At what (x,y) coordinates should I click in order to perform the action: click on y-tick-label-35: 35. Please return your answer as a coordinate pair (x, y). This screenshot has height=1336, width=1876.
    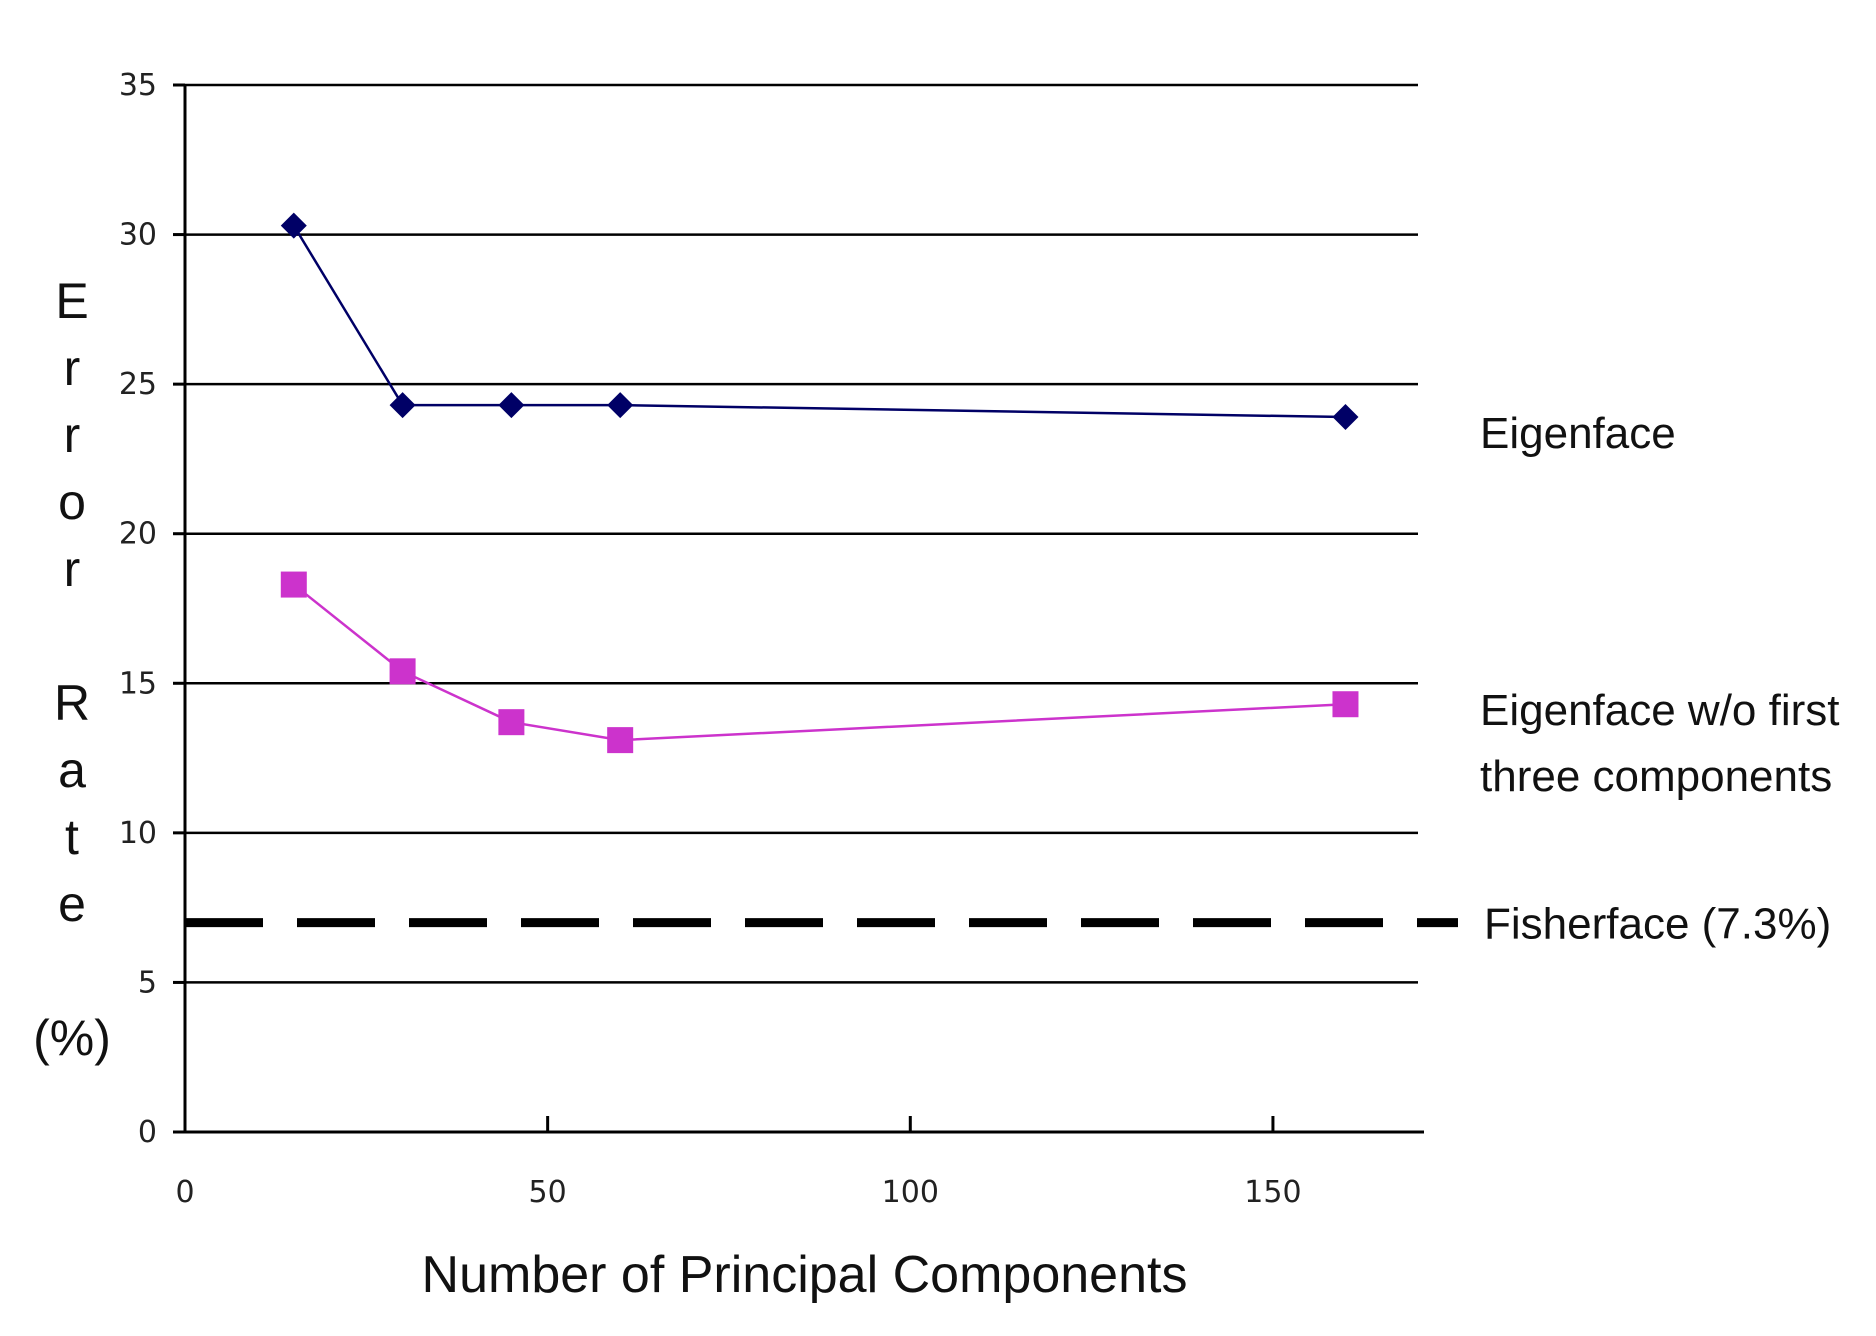
    Looking at the image, I should click on (138, 85).